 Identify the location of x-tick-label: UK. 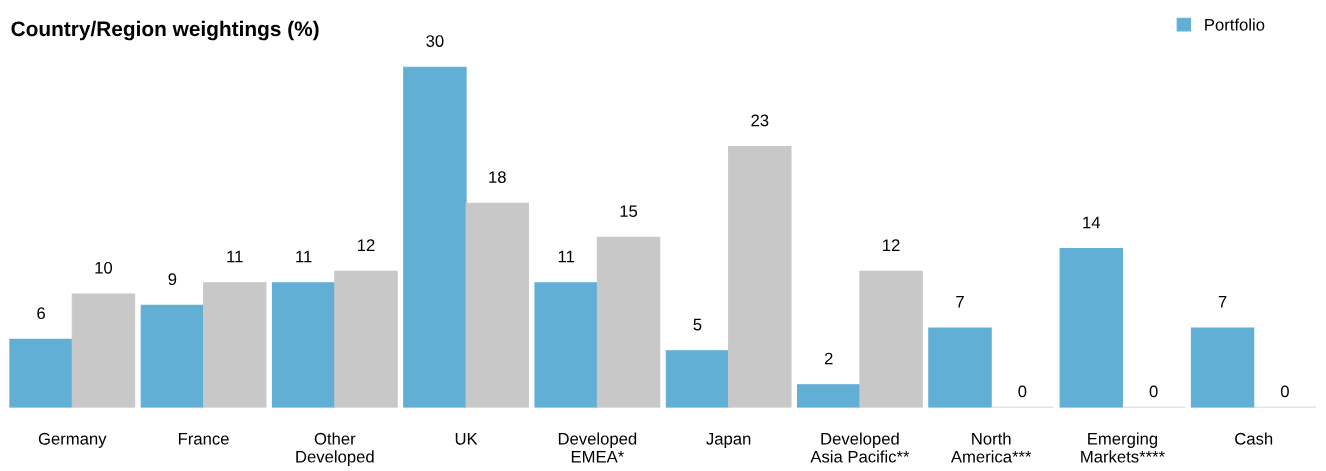
(466, 439).